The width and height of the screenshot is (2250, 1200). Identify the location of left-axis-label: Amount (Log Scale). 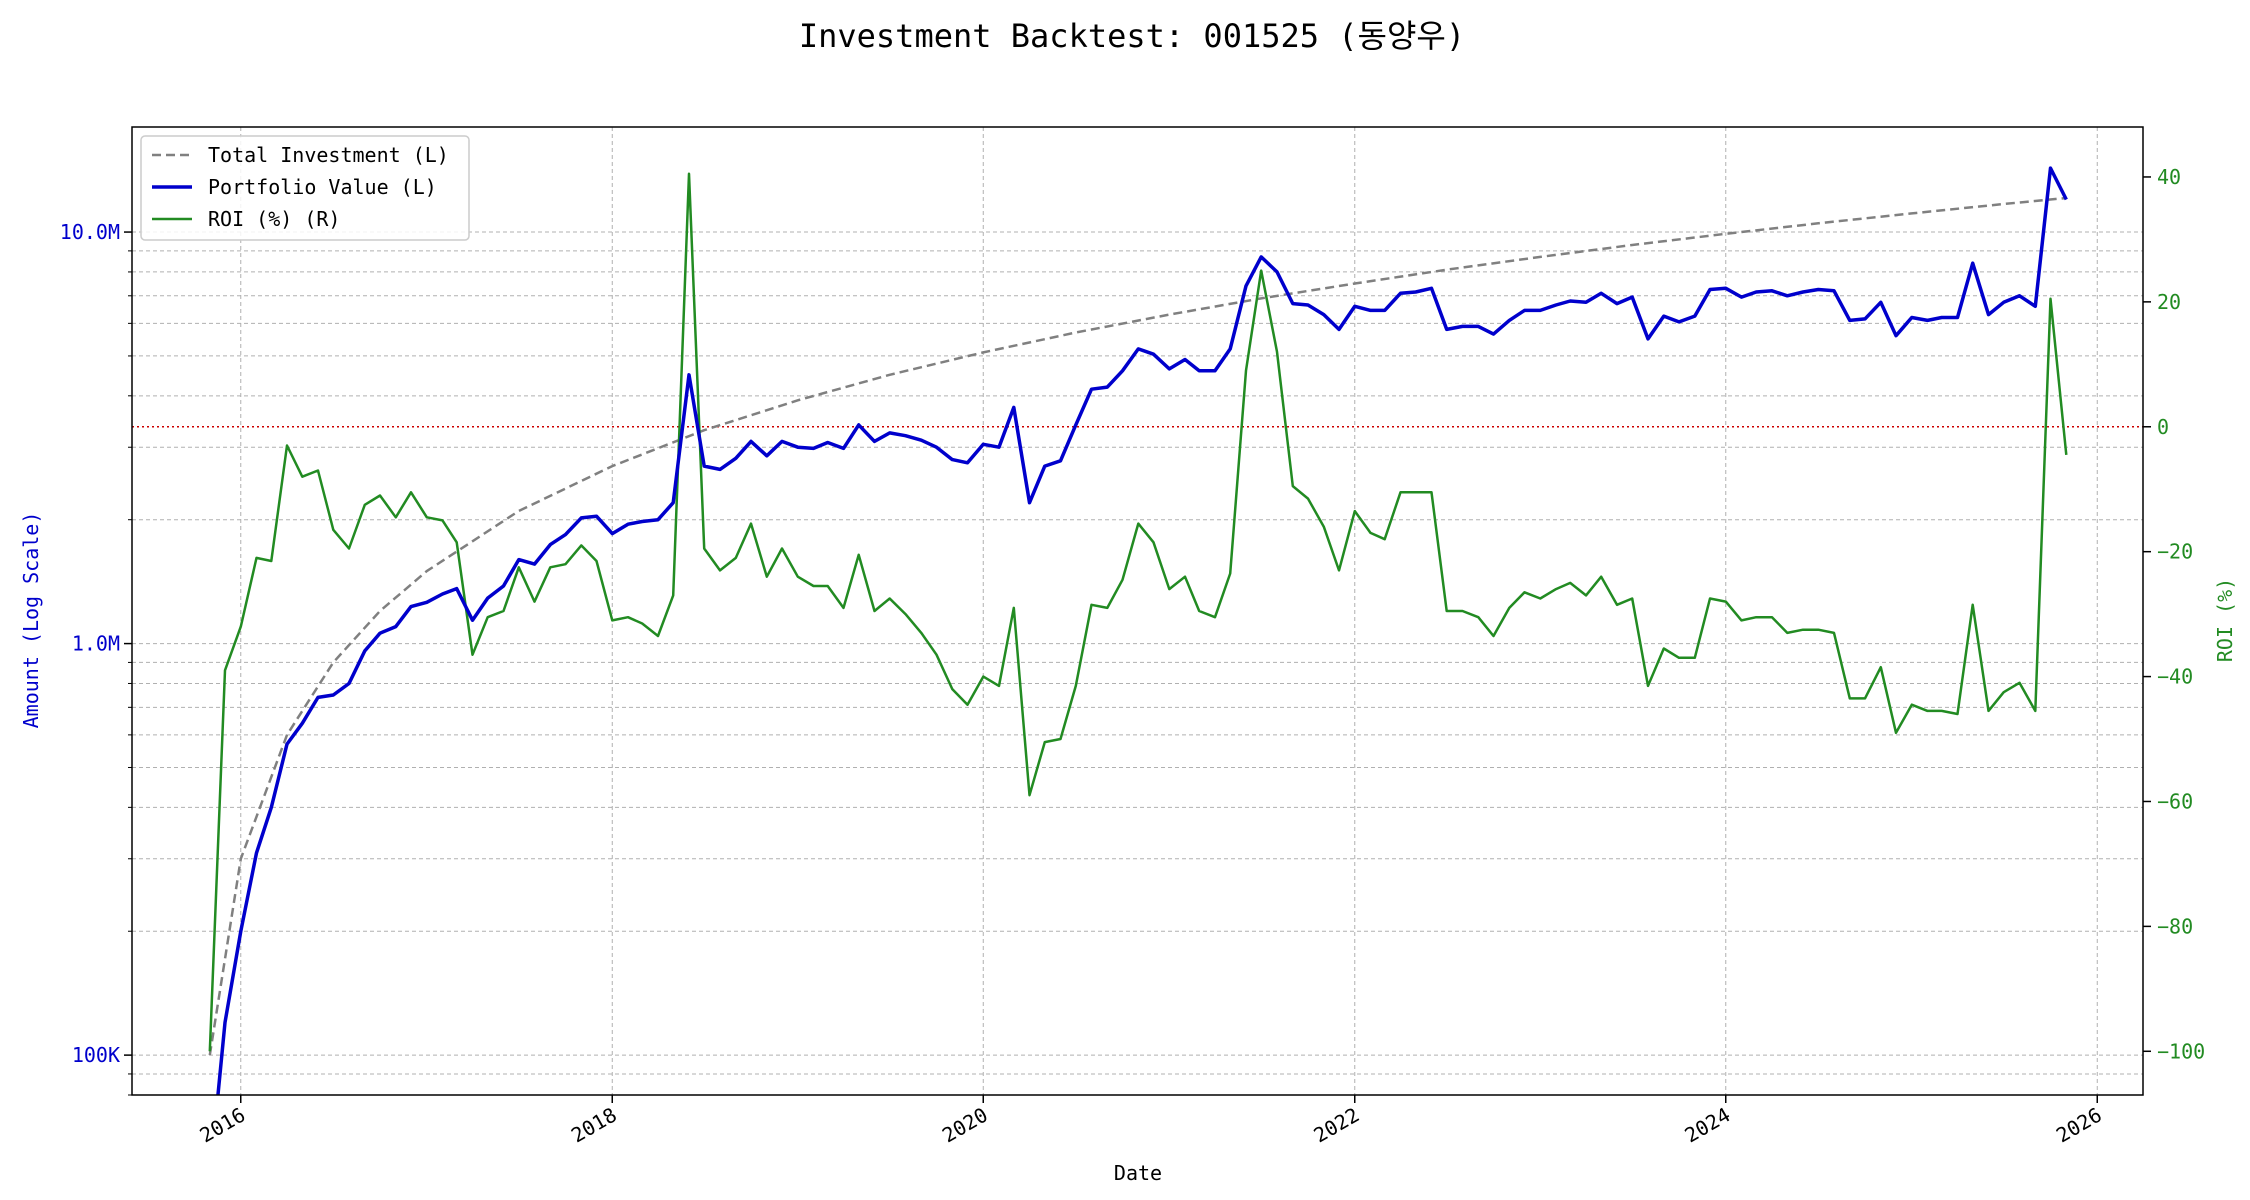
(31, 620).